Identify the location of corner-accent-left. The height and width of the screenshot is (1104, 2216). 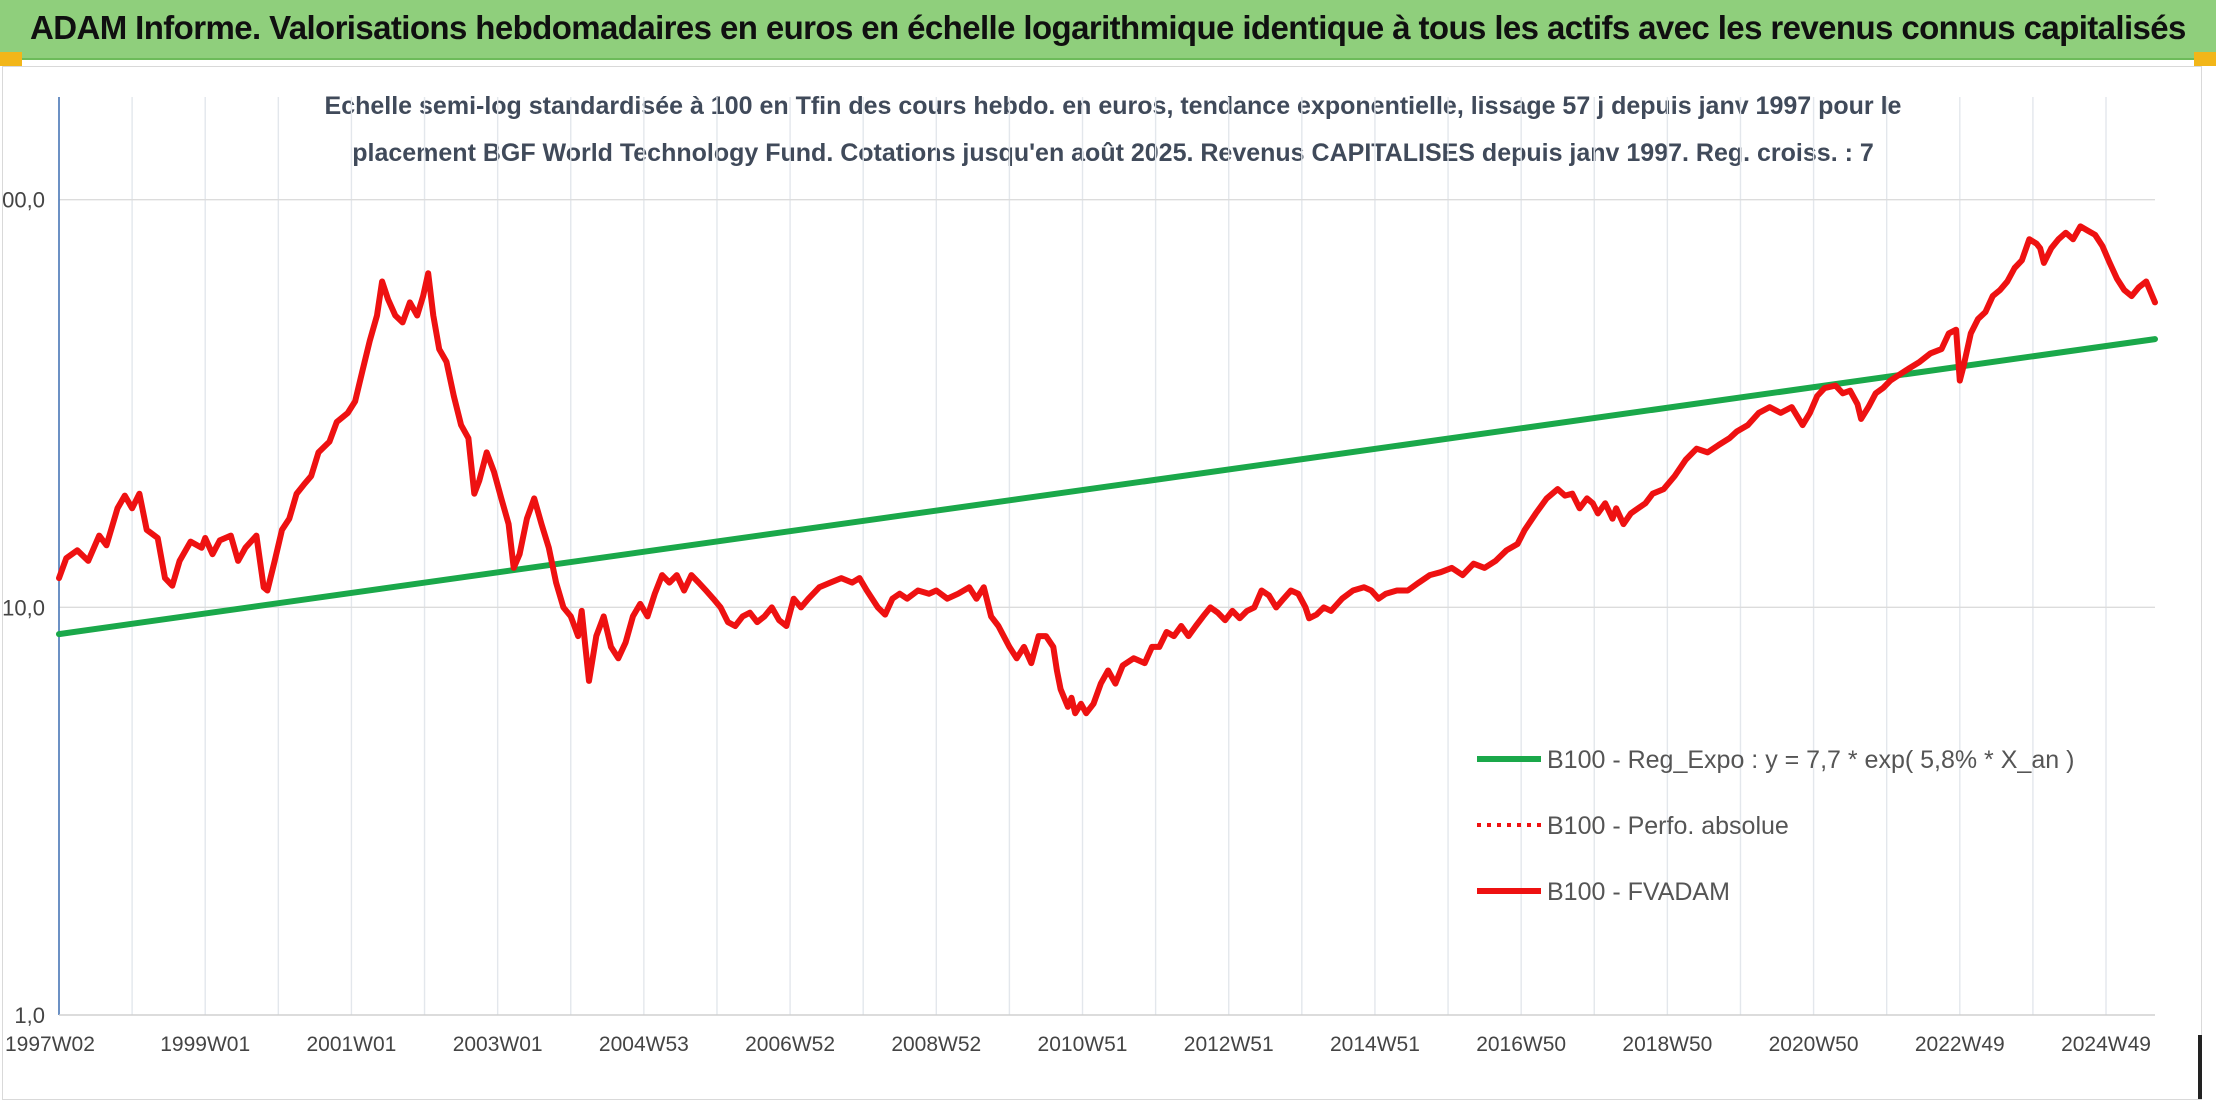
(11, 59).